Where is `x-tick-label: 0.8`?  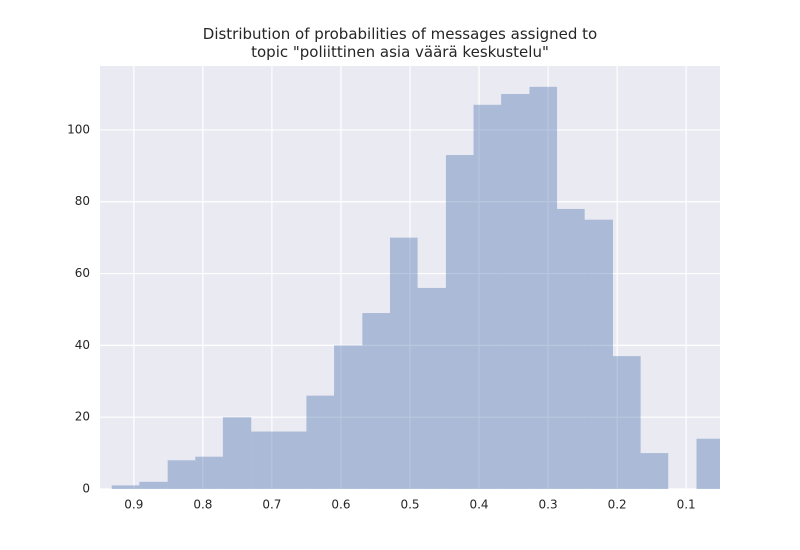 x-tick-label: 0.8 is located at coordinates (202, 505).